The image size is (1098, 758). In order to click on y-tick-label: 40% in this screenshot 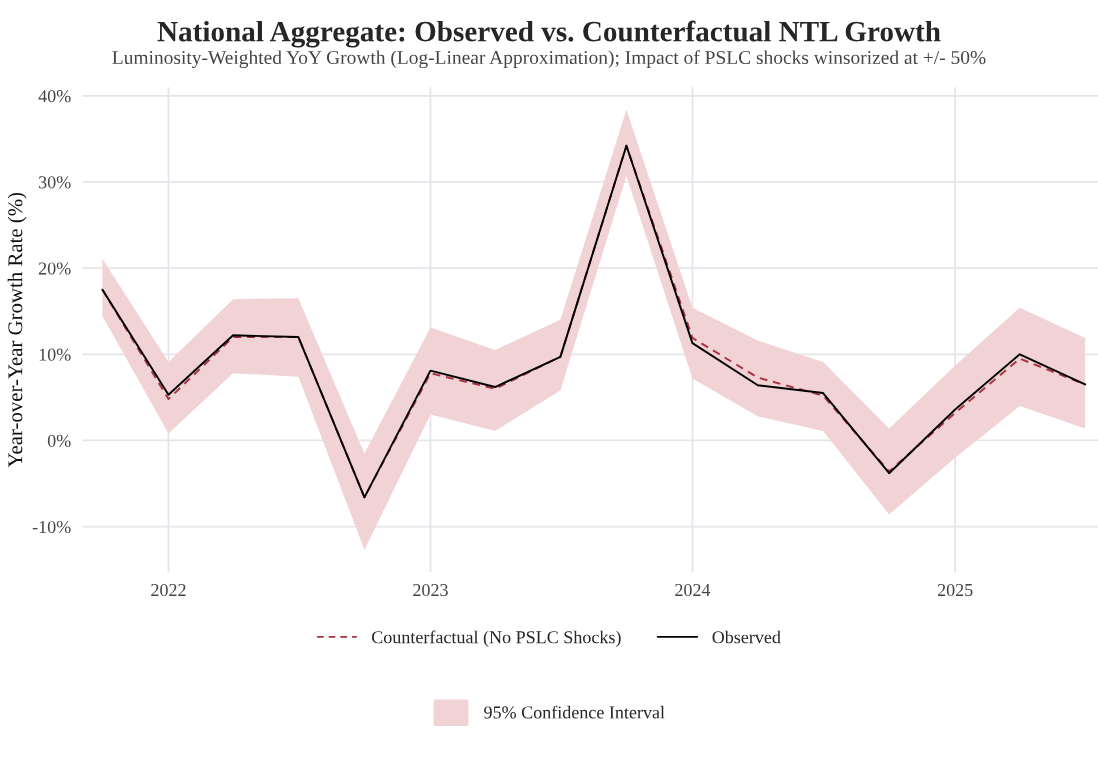, I will do `click(54, 96)`.